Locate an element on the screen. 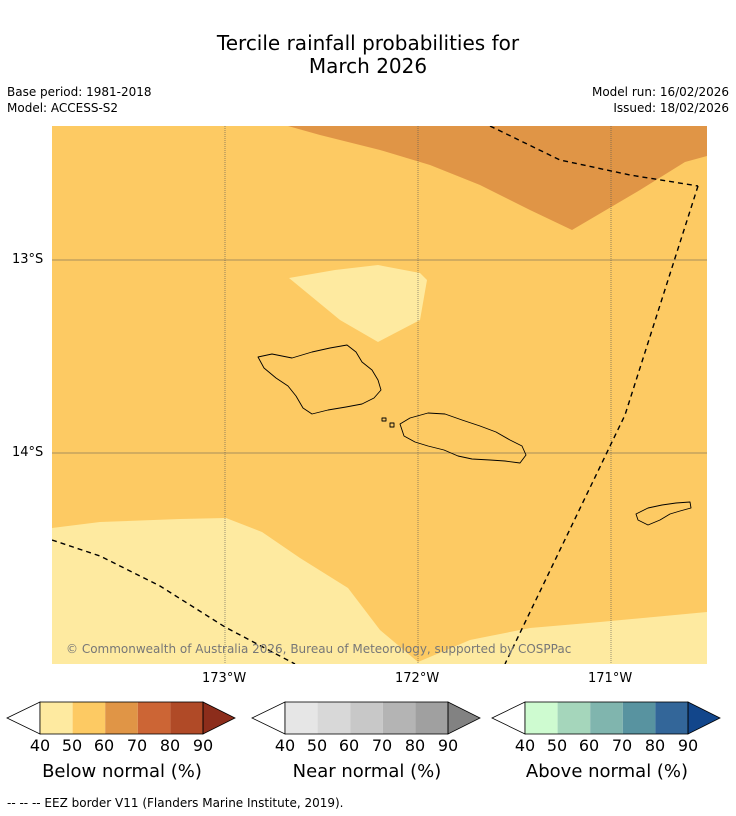  probability-60-70-area is located at coordinates (497, 178).